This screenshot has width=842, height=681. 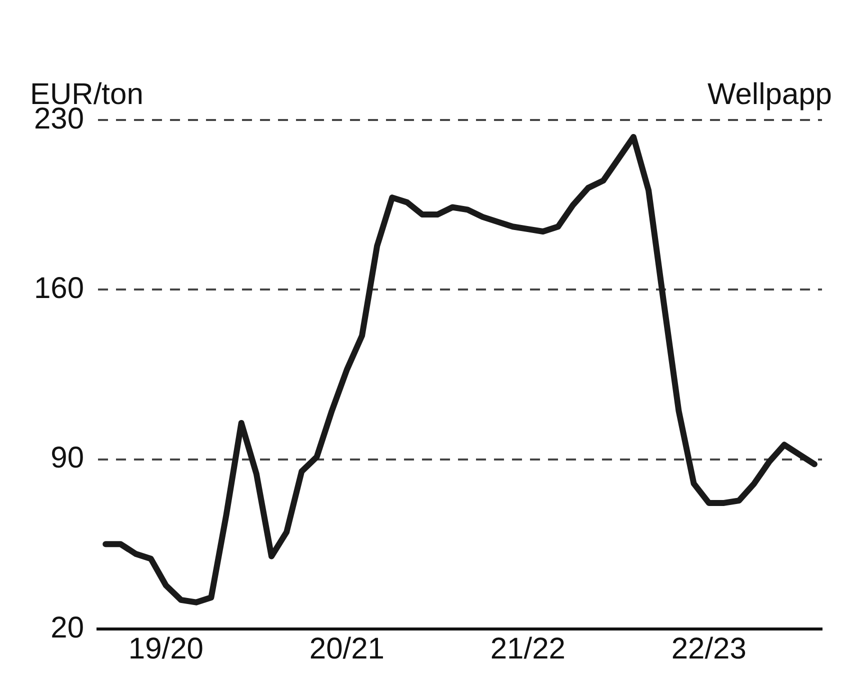 What do you see at coordinates (67, 627) in the screenshot?
I see `y-tick-label: 20` at bounding box center [67, 627].